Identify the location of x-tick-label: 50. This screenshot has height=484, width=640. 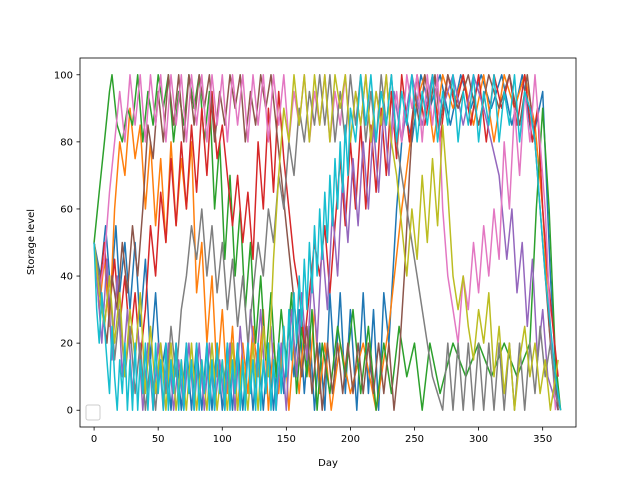
(158, 439).